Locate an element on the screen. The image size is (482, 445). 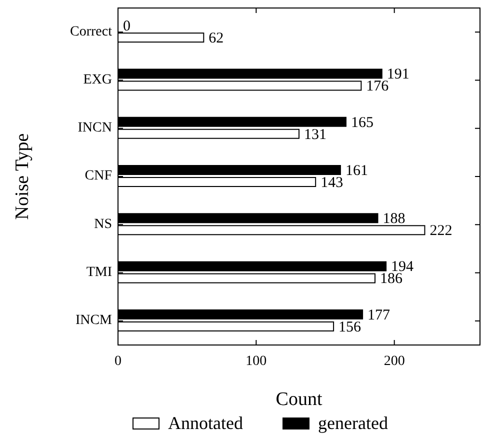
data-label: 165 is located at coordinates (362, 122).